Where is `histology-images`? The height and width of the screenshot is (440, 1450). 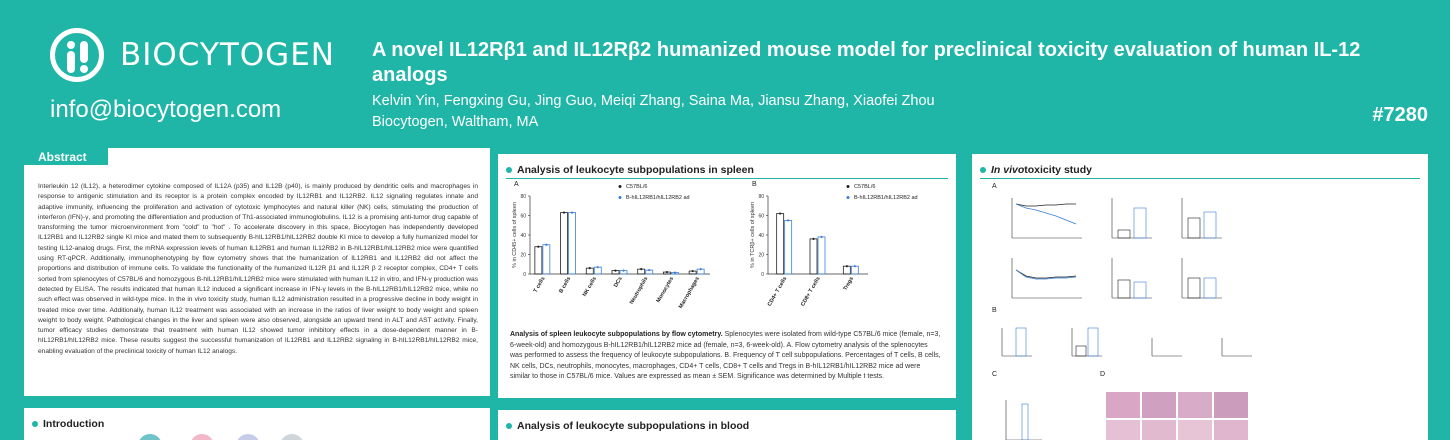 histology-images is located at coordinates (1177, 416).